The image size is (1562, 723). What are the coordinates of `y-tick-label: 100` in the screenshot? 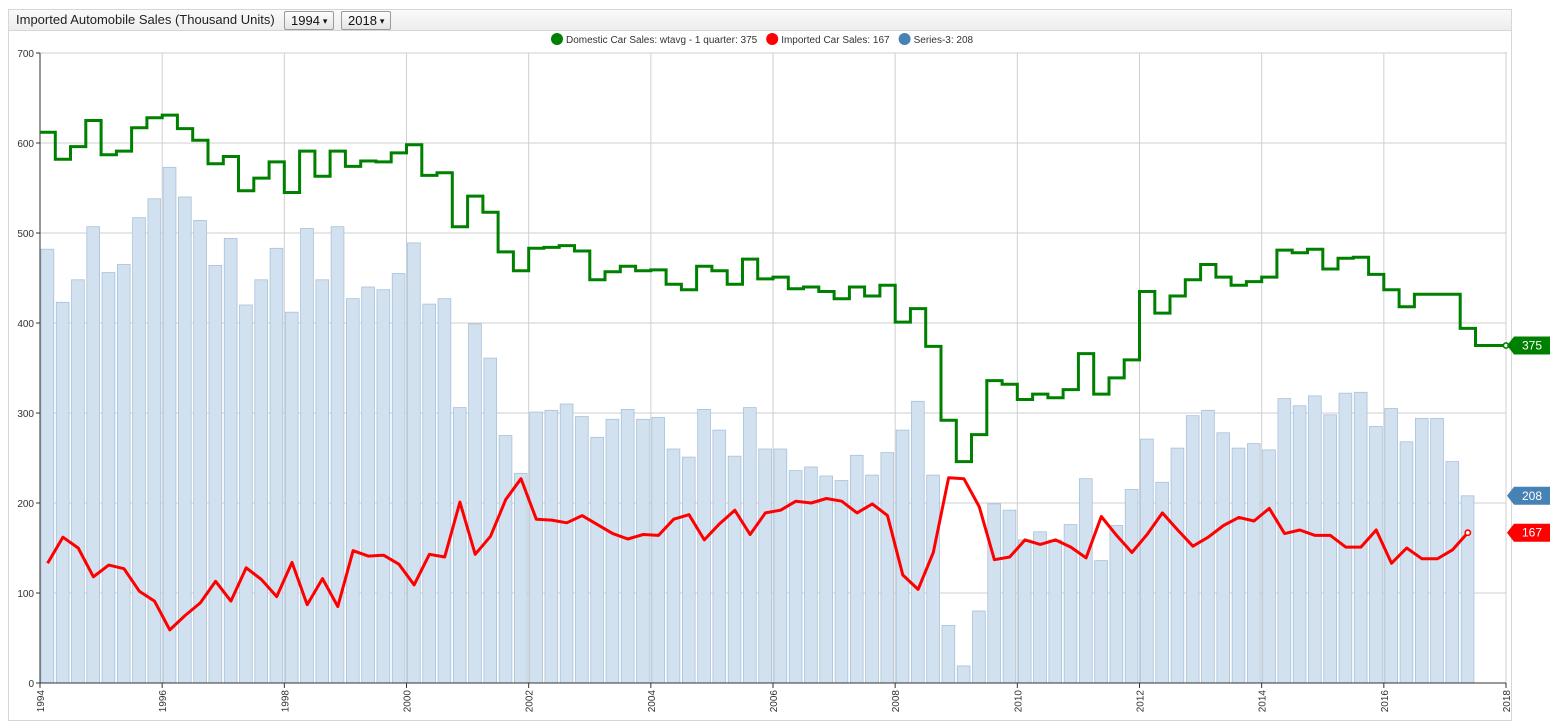 It's located at (25, 594).